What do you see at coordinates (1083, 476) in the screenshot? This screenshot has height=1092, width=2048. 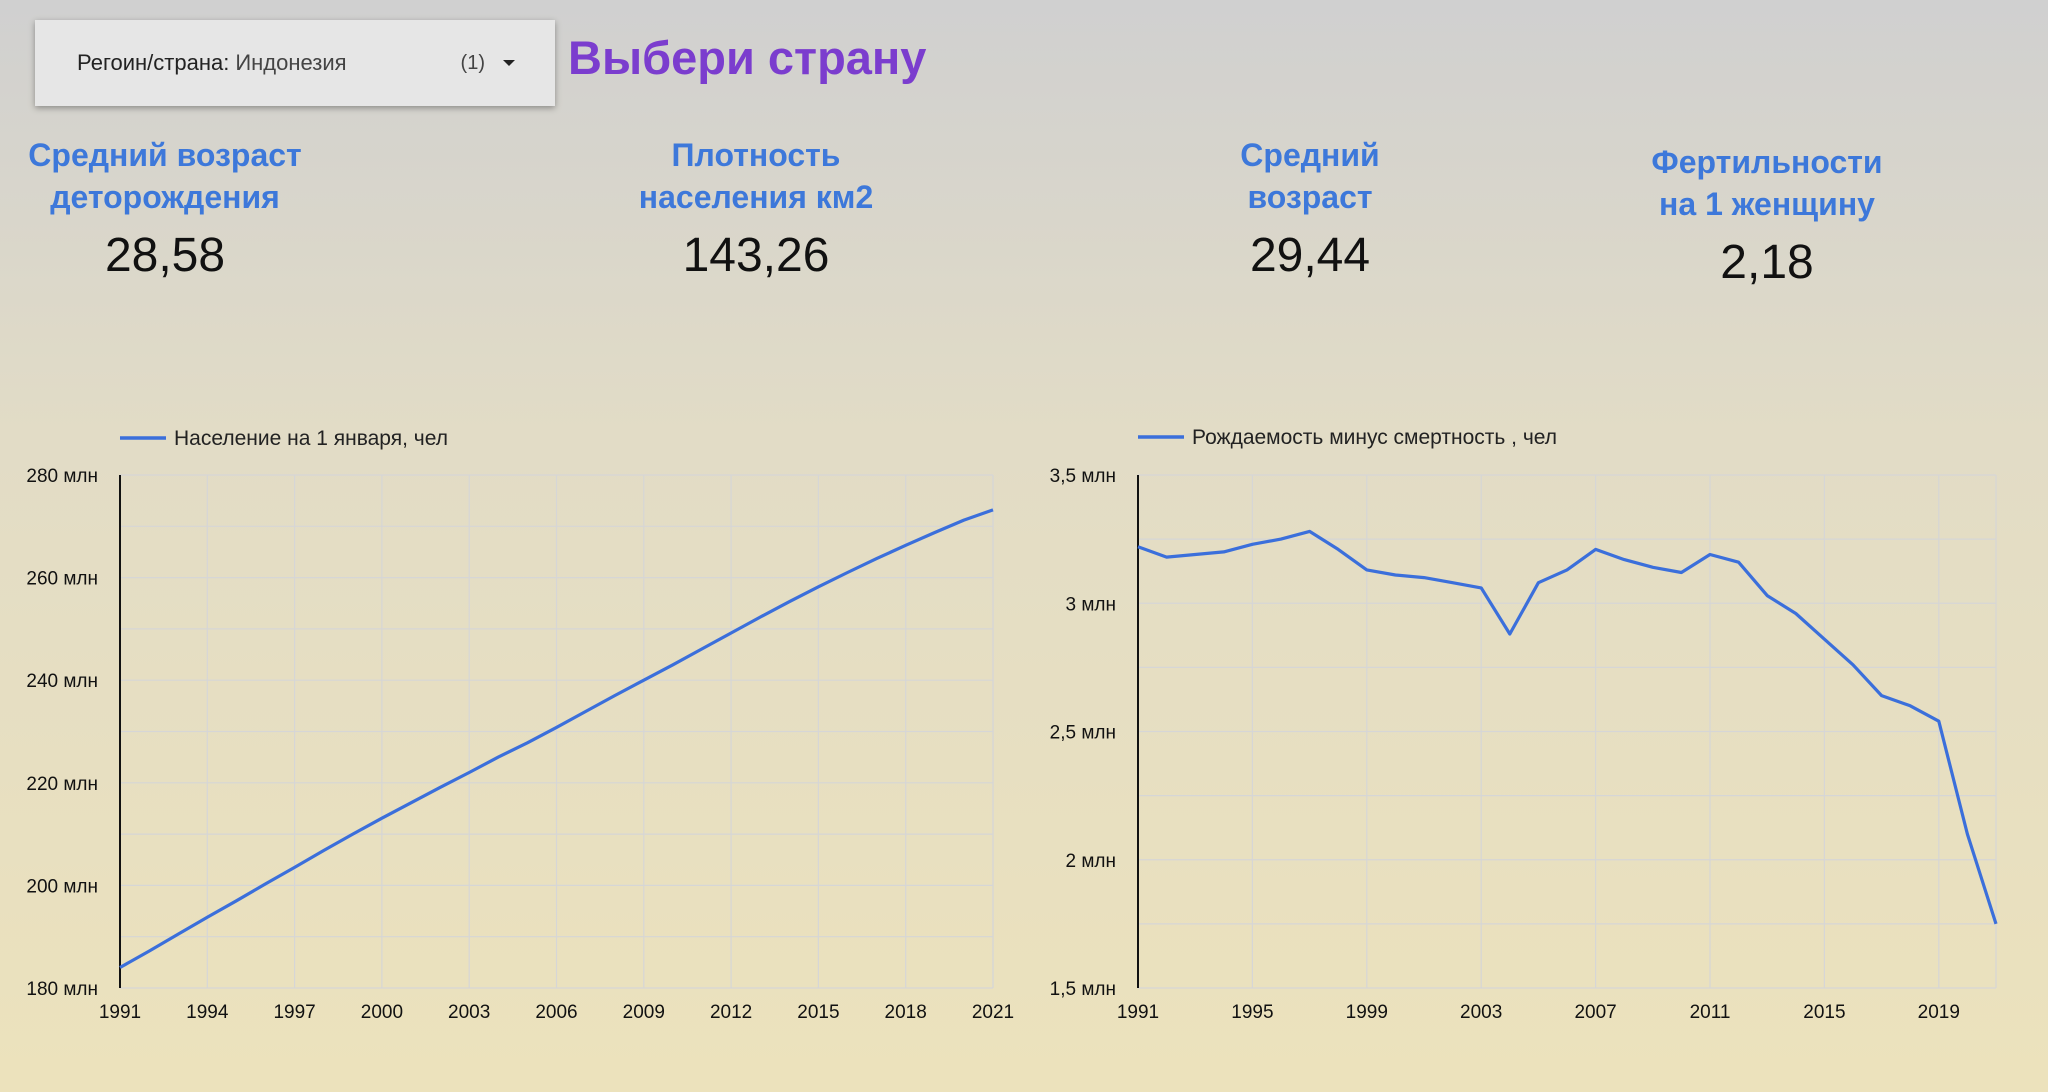 I see `y-tick-label: 3,5 млн` at bounding box center [1083, 476].